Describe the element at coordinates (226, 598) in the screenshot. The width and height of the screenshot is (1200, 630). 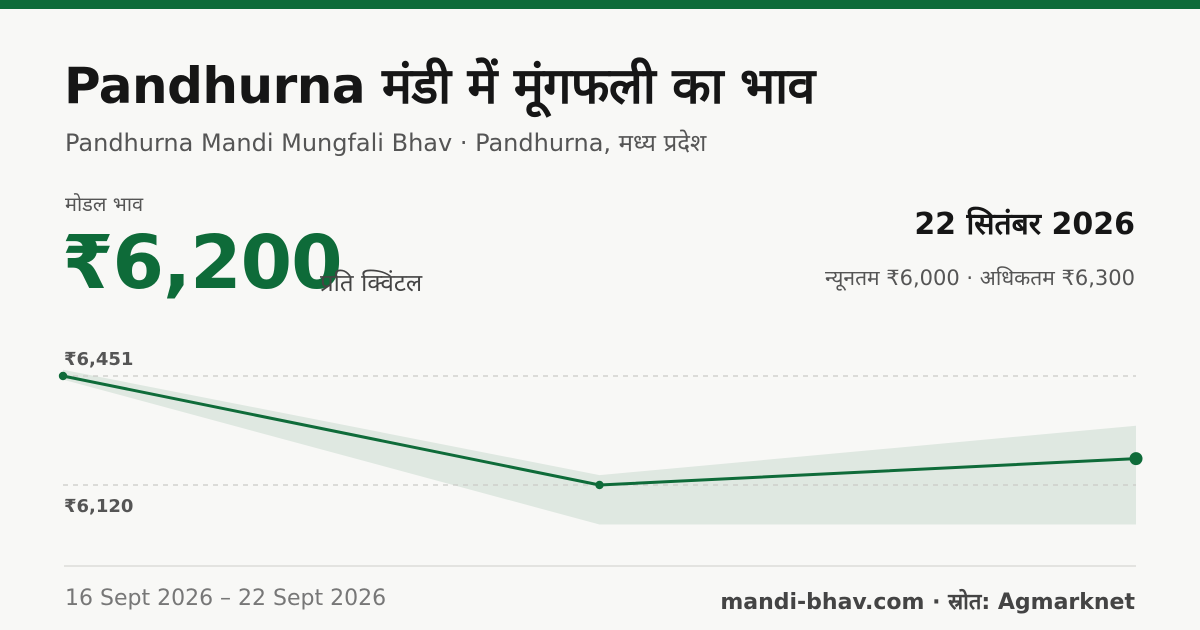
I see `date-range: 16 Sept 2026 – 22 Sept 2026` at that location.